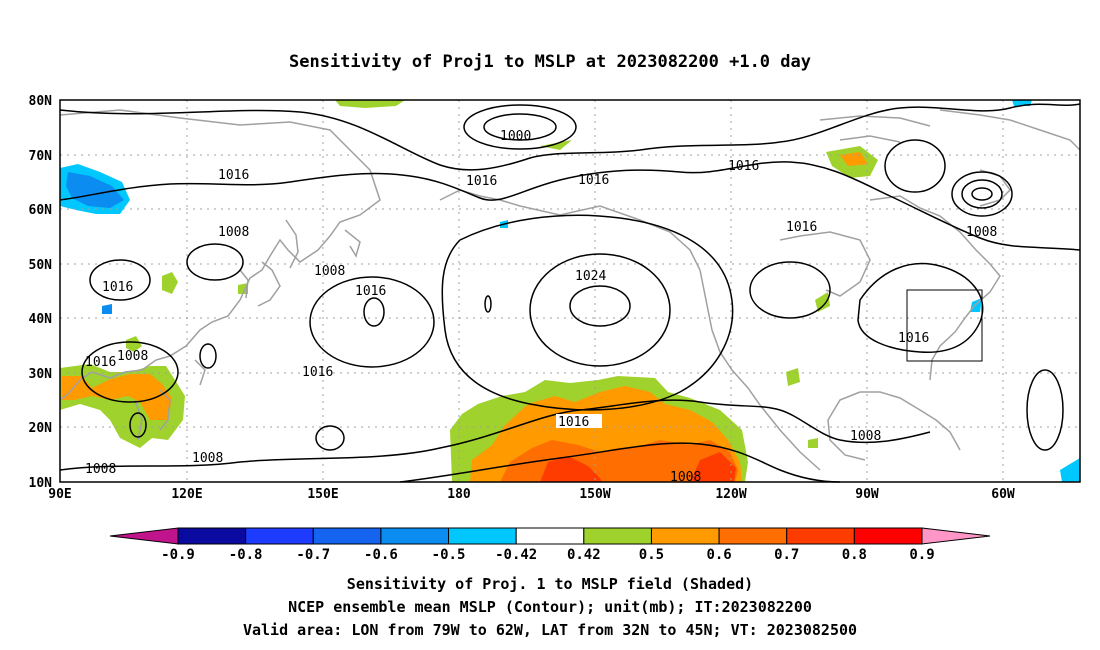 The width and height of the screenshot is (1100, 650). Describe the element at coordinates (584, 555) in the screenshot. I see `colorbar-tick-label: 0.42` at that location.